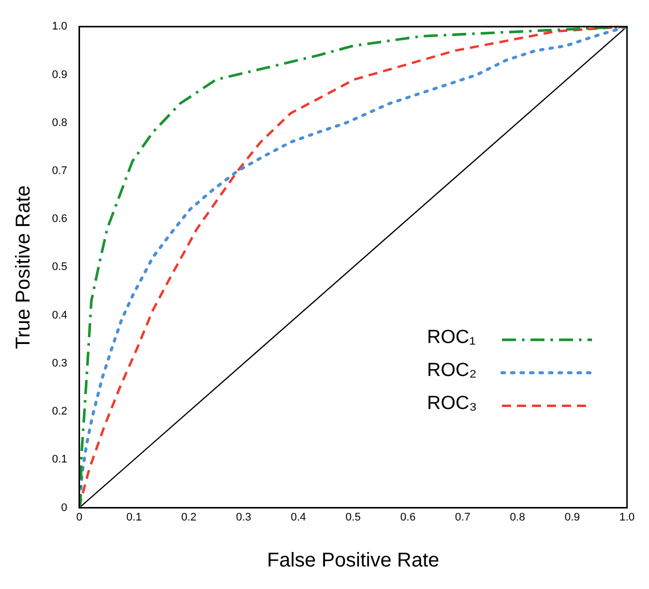  Describe the element at coordinates (572, 517) in the screenshot. I see `x-tick-label: 0.9` at that location.